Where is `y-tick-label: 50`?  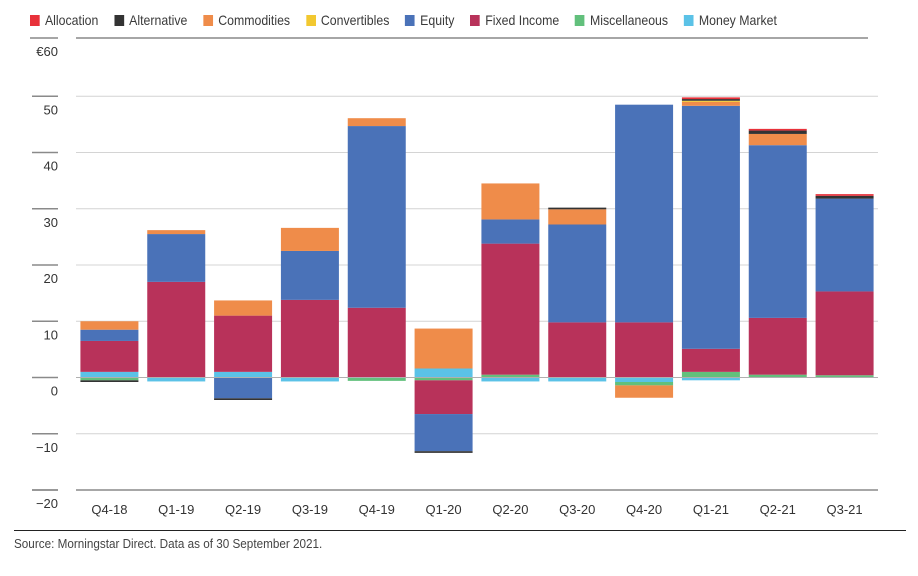 y-tick-label: 50 is located at coordinates (51, 109).